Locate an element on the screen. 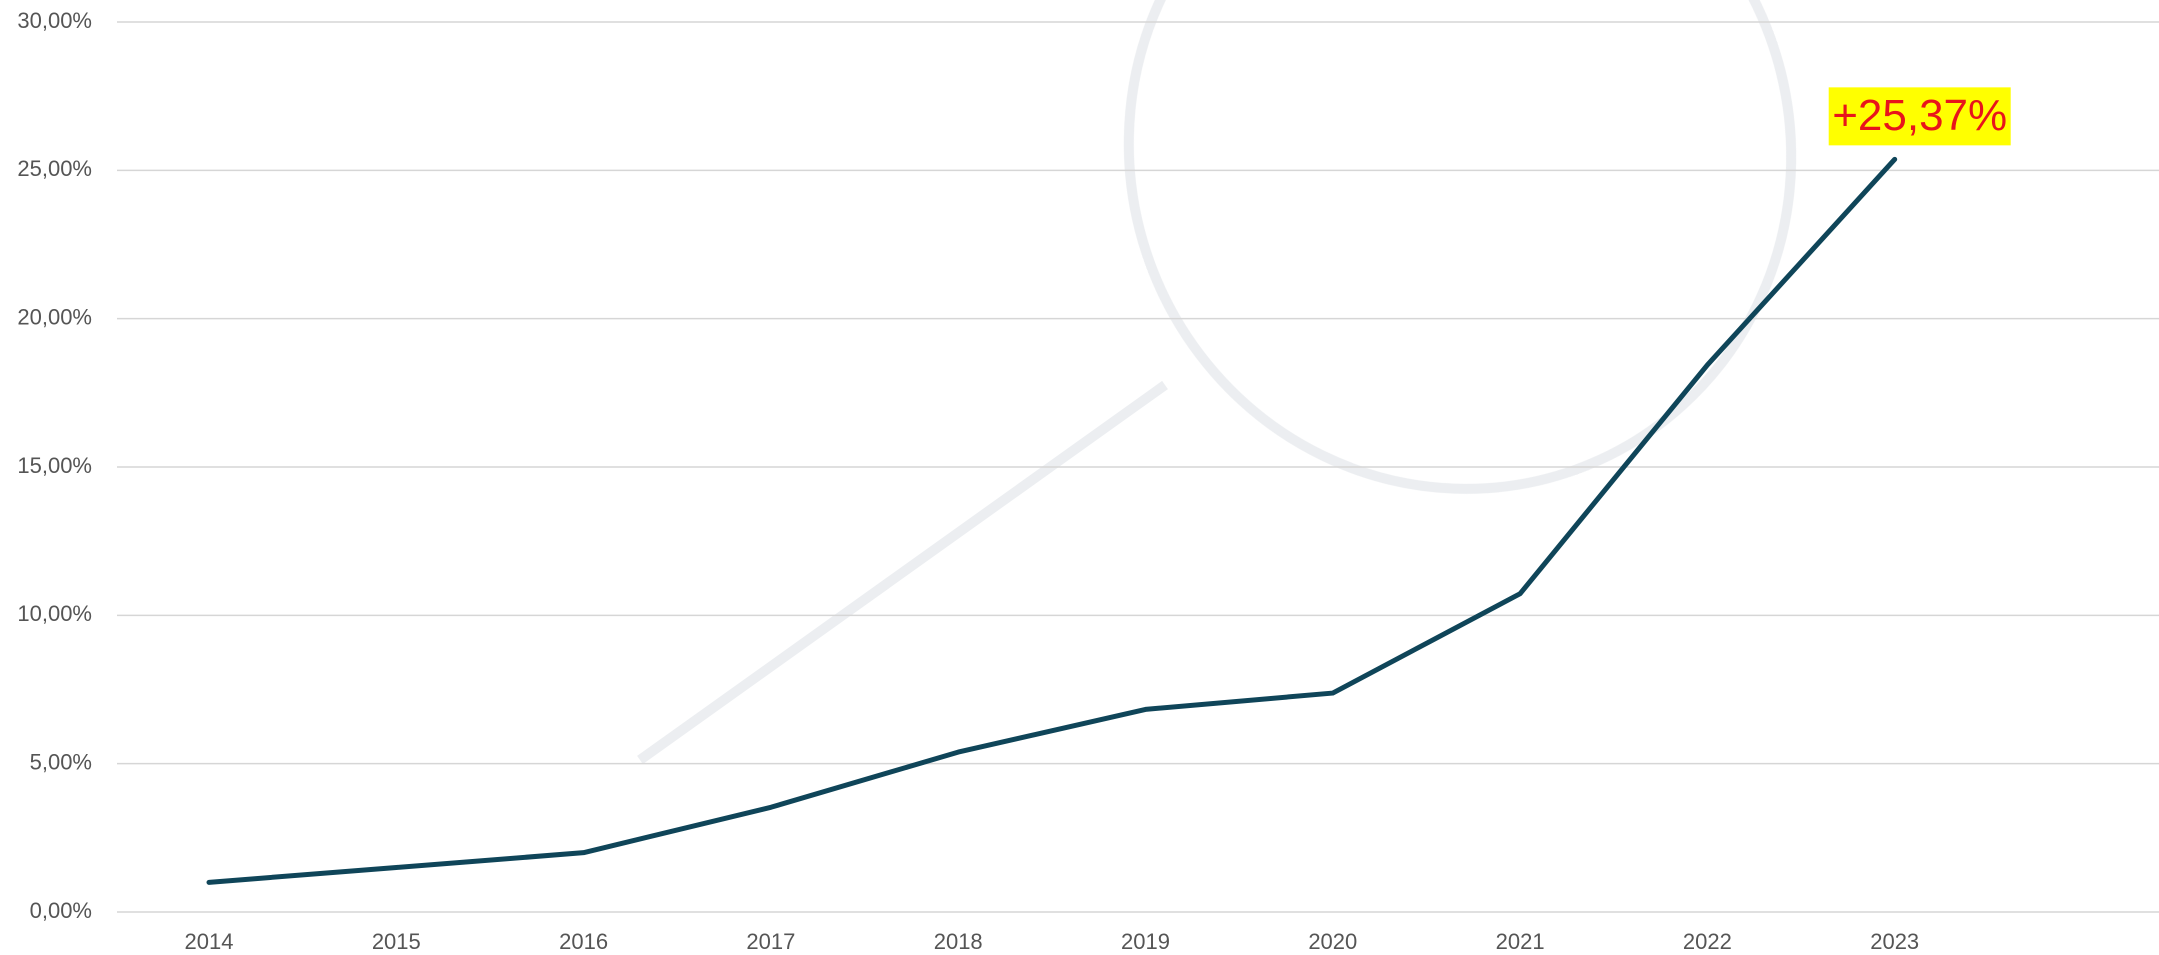 The image size is (2159, 955). x-tick-label: 2020 is located at coordinates (1332, 941).